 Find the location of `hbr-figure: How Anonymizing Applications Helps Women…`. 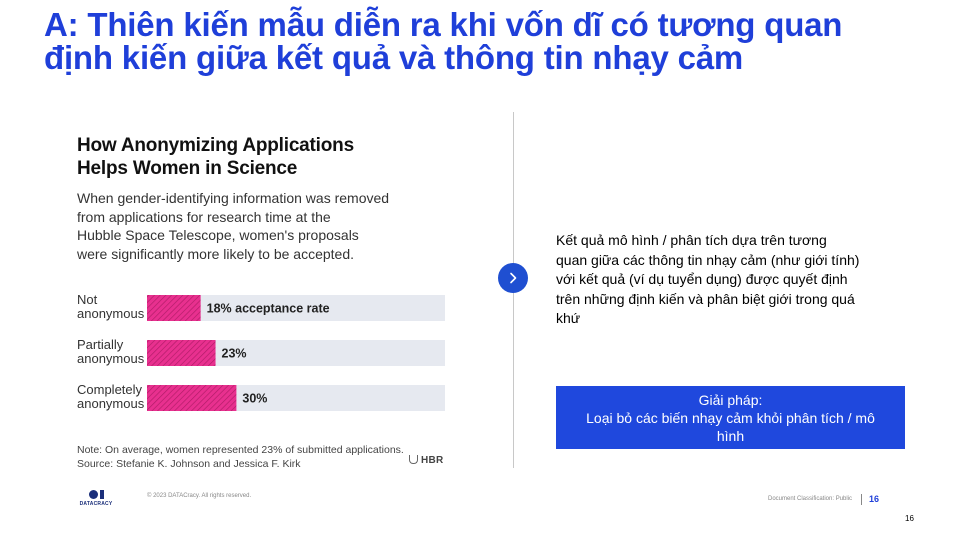

hbr-figure: How Anonymizing Applications Helps Women… is located at coordinates (262, 198).